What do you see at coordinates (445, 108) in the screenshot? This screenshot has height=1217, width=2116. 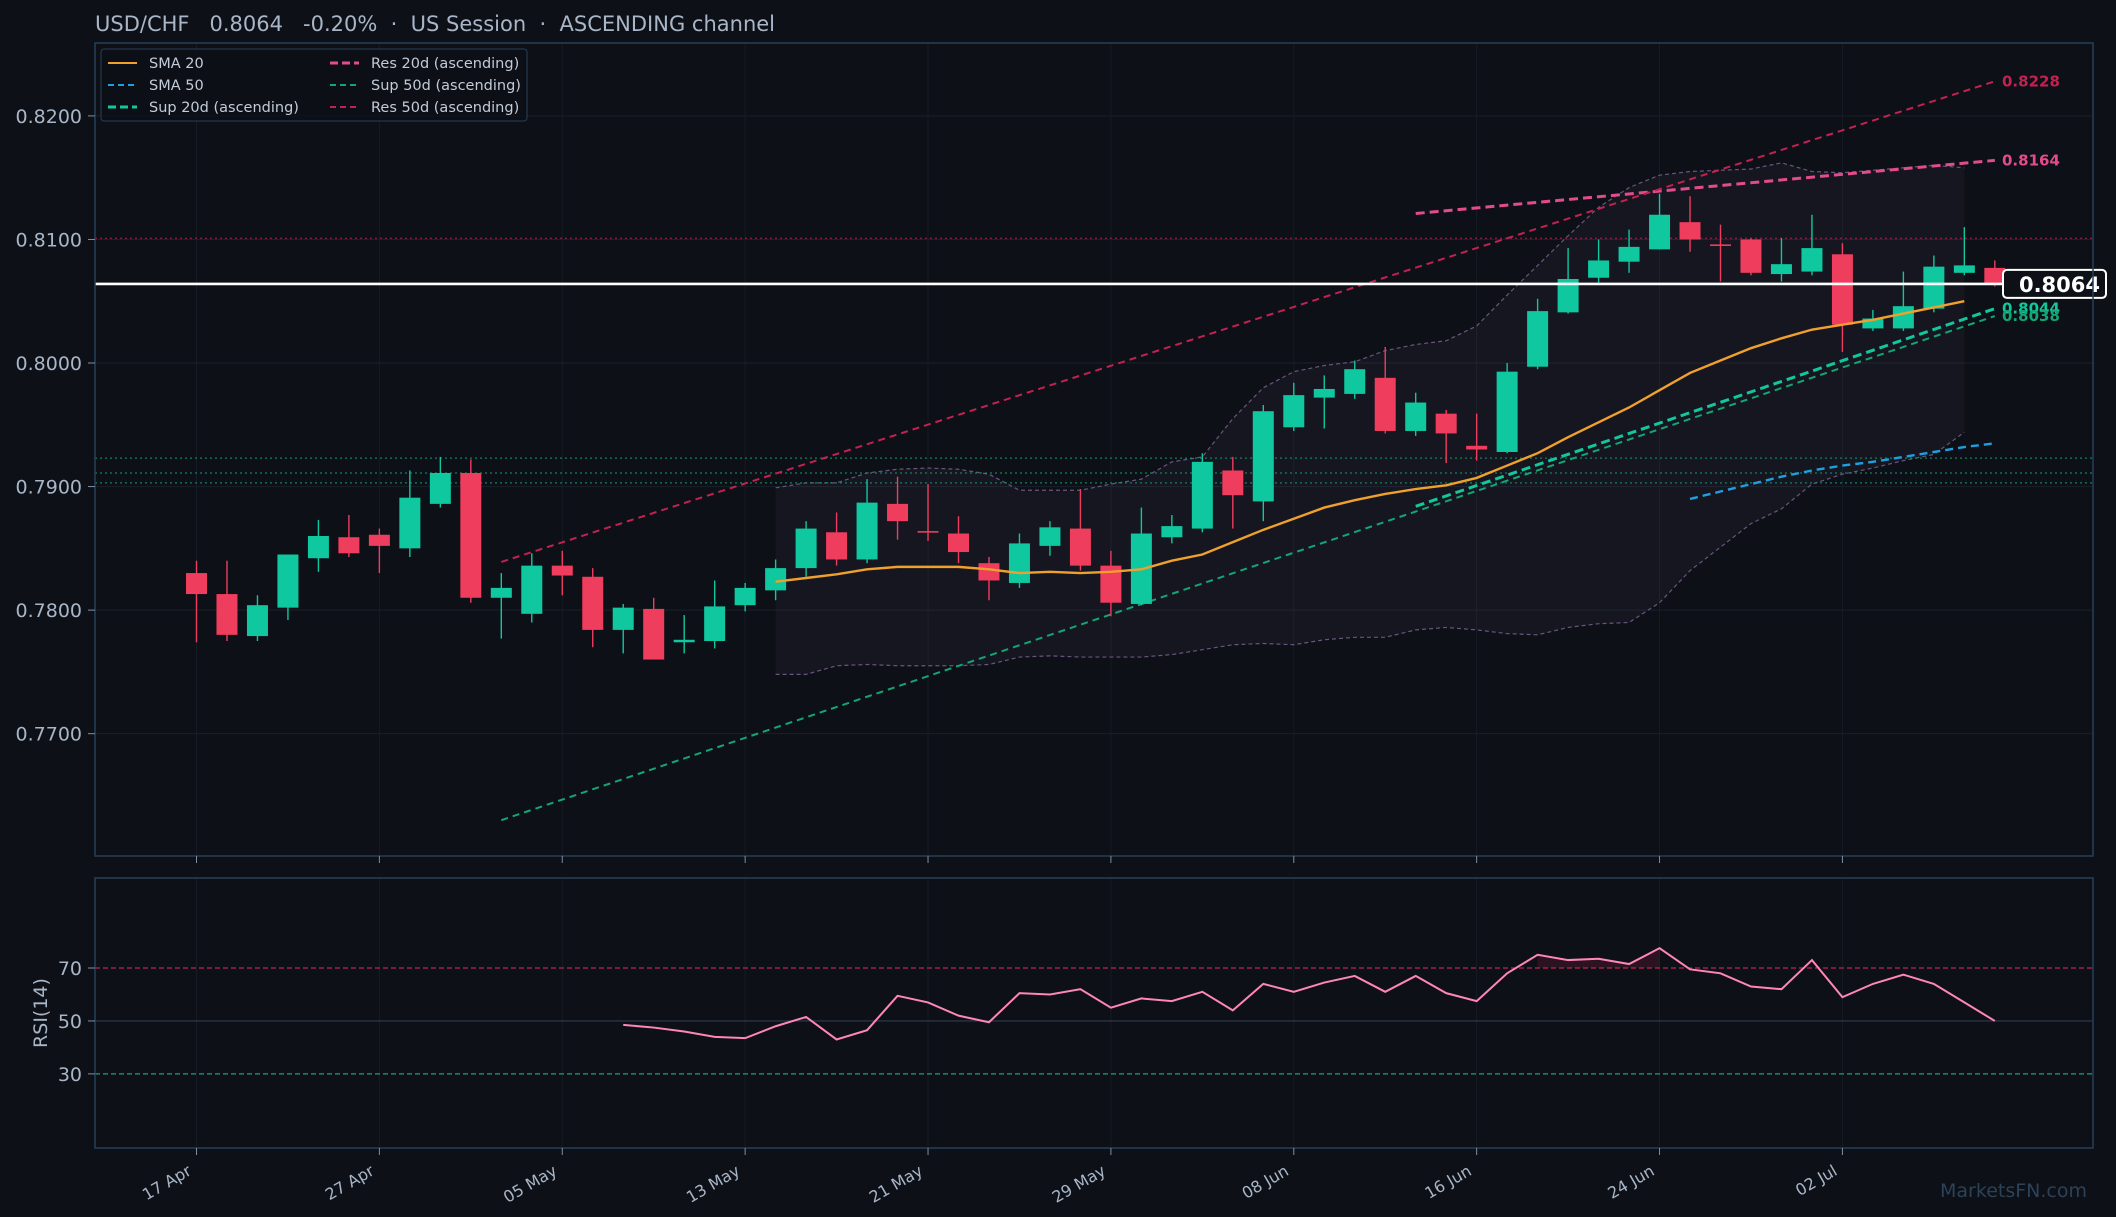 I see `legend-label-res50: Res 50d (ascending)` at bounding box center [445, 108].